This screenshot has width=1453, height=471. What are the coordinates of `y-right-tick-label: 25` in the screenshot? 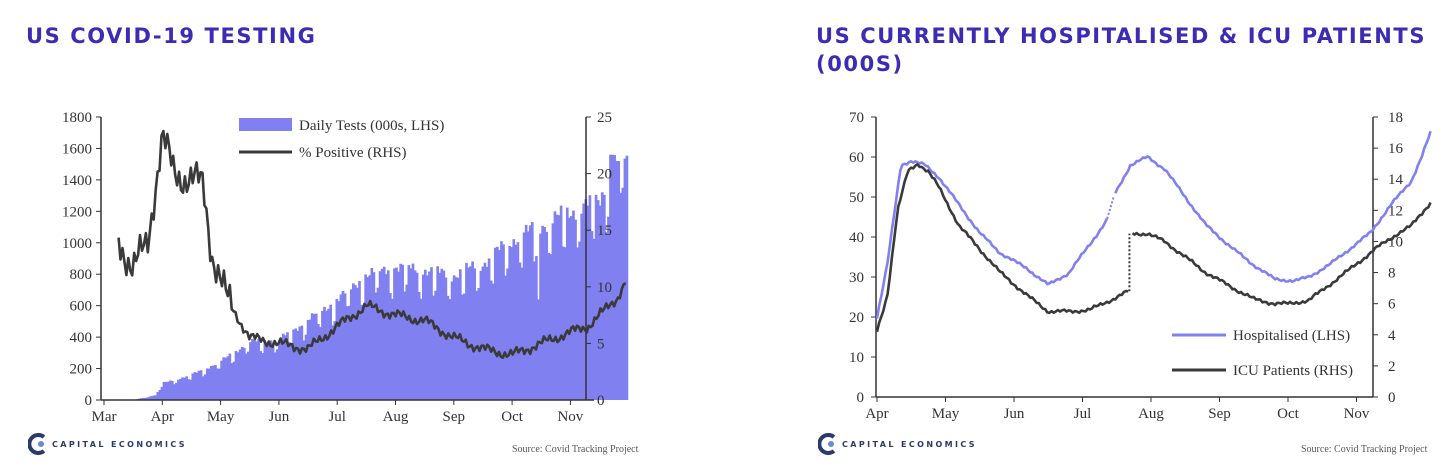 It's located at (604, 118).